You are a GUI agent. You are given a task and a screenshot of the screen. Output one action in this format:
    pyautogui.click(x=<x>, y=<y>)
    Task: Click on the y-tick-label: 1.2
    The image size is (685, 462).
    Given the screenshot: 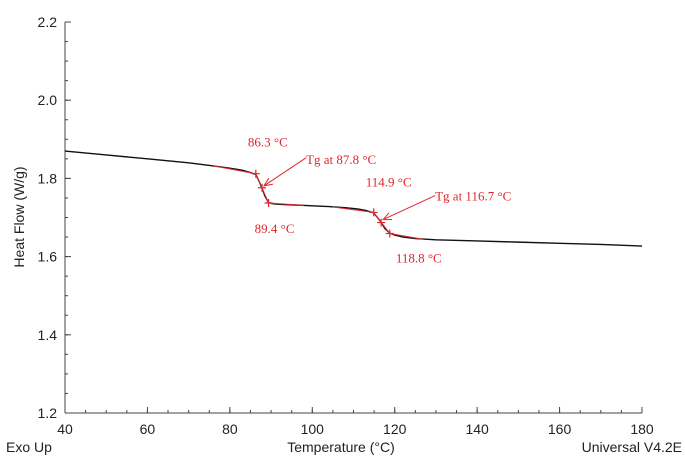 What is the action you would take?
    pyautogui.click(x=48, y=413)
    